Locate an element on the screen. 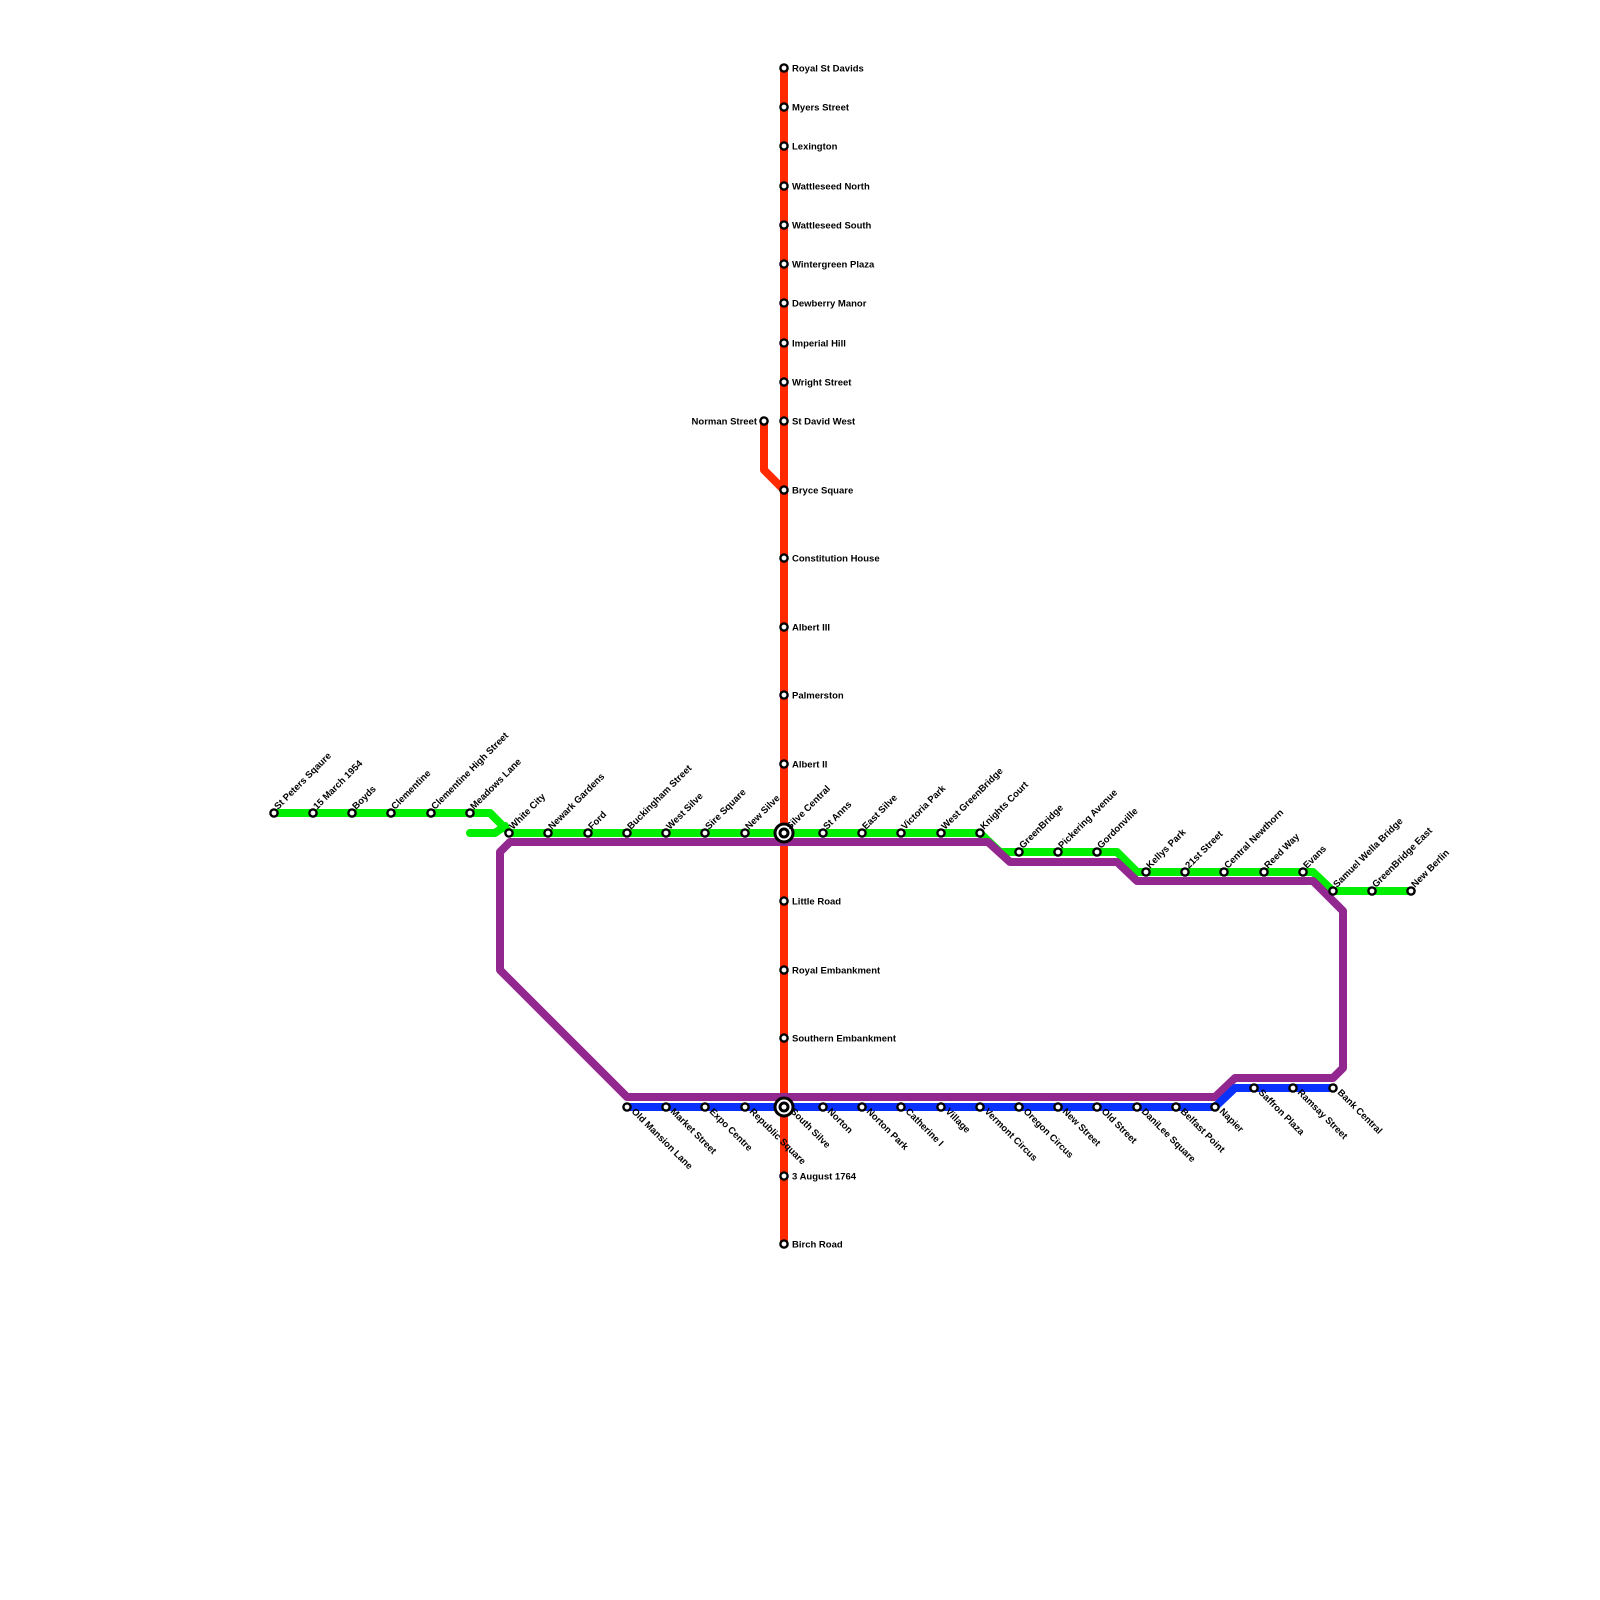  station-imperial-hill is located at coordinates (784, 343).